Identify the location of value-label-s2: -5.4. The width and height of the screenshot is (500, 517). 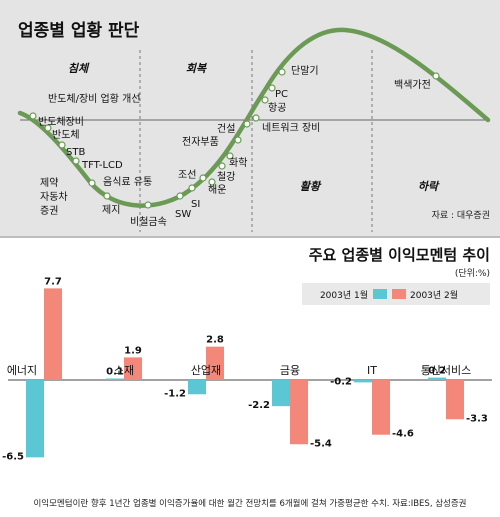
(321, 443).